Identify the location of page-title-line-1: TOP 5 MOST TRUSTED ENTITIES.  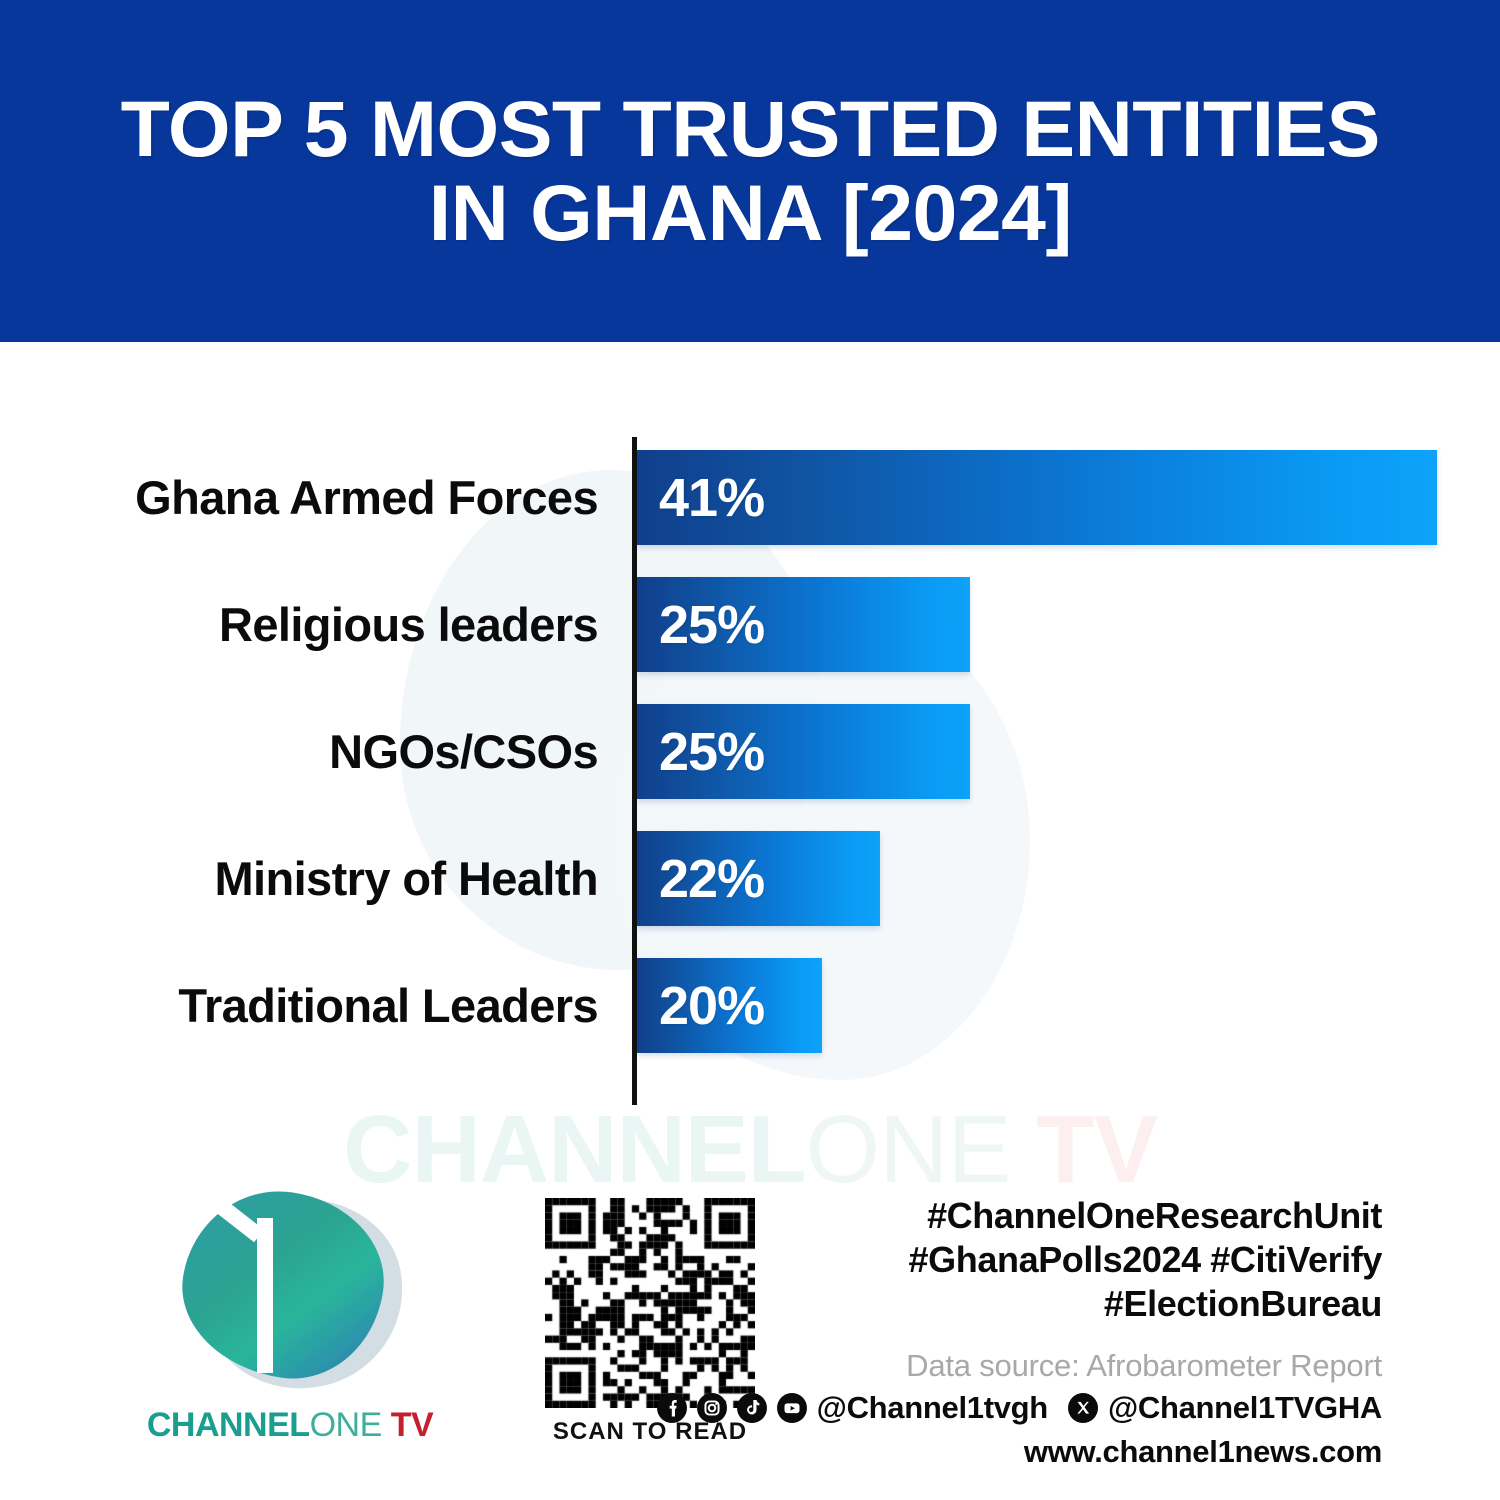
(750, 129).